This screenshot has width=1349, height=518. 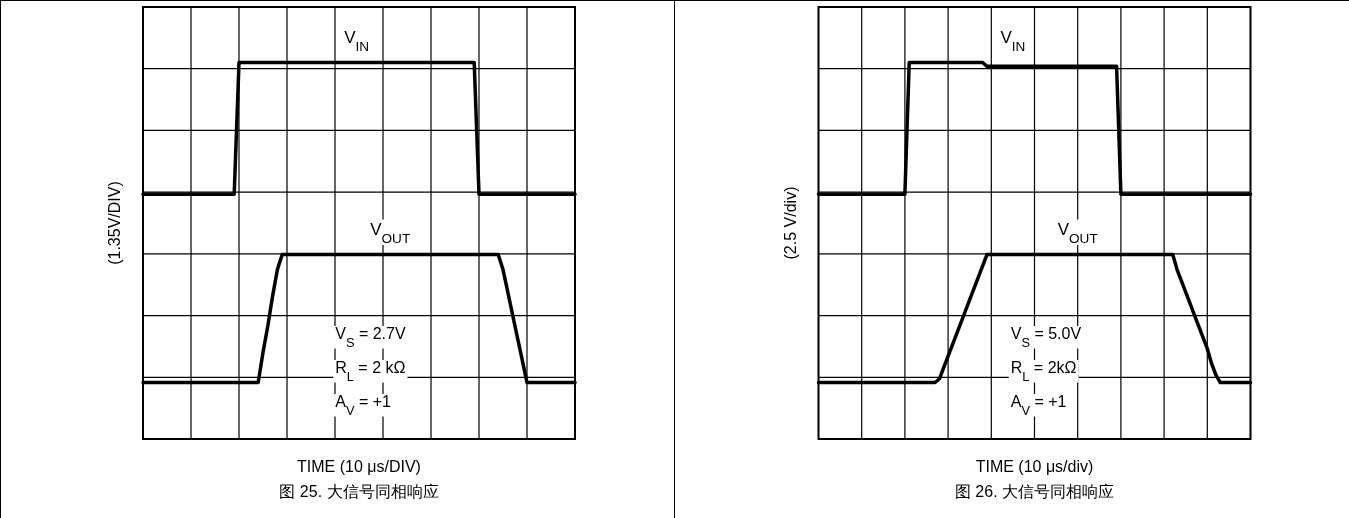 I want to click on annotation: R$_{L}$ = 2 kΩ, so click(x=370, y=371).